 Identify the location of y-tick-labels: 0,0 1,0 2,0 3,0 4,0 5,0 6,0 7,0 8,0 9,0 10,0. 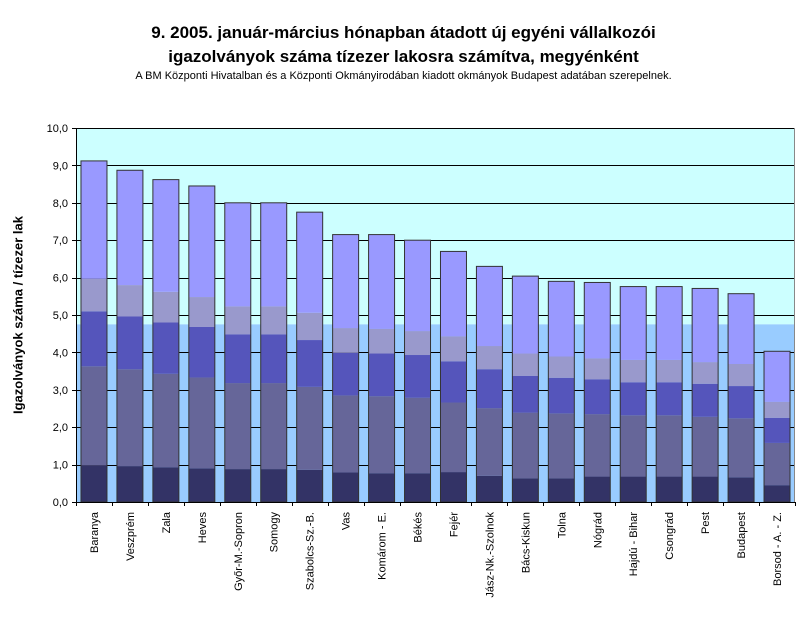
(57, 316).